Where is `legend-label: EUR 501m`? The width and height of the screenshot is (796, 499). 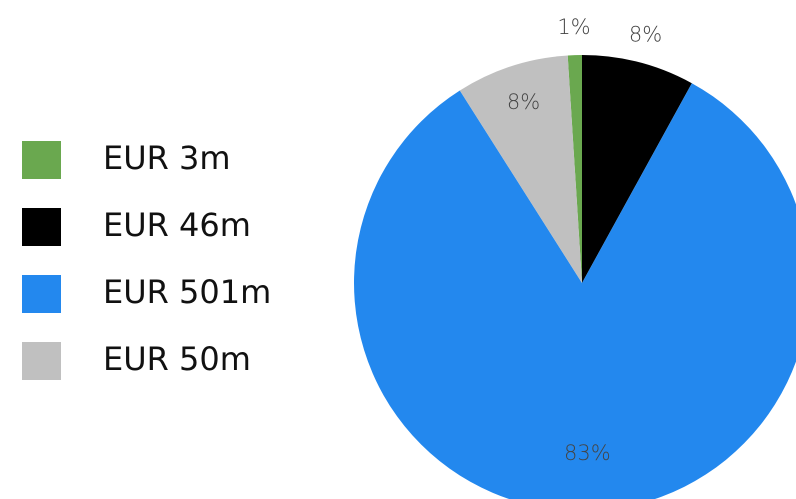
legend-label: EUR 501m is located at coordinates (187, 292).